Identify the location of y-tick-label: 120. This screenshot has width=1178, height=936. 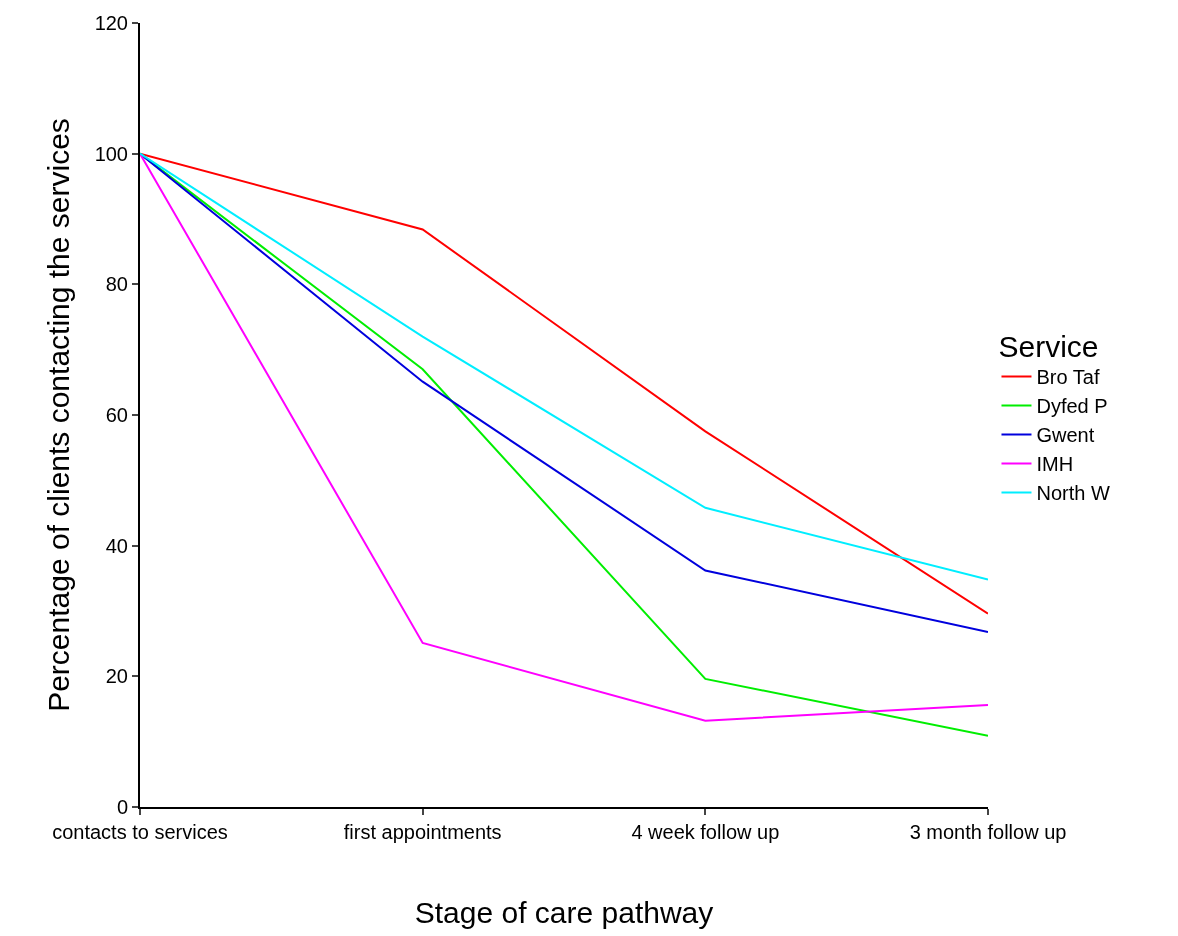
(111, 23).